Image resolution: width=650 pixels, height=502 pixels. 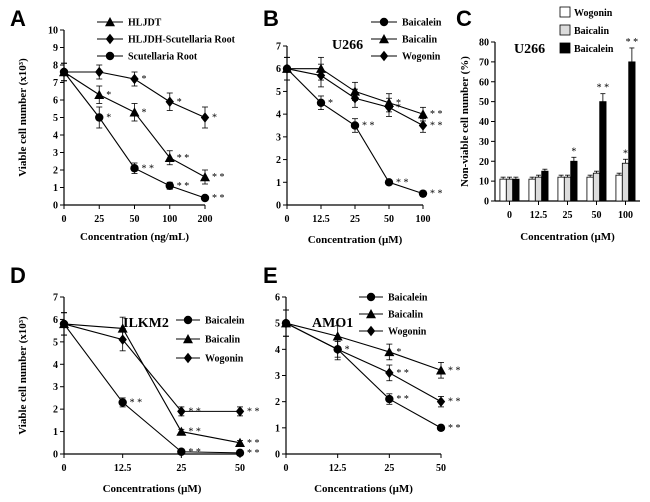 I want to click on series-baicalin: *, so click(x=567, y=175).